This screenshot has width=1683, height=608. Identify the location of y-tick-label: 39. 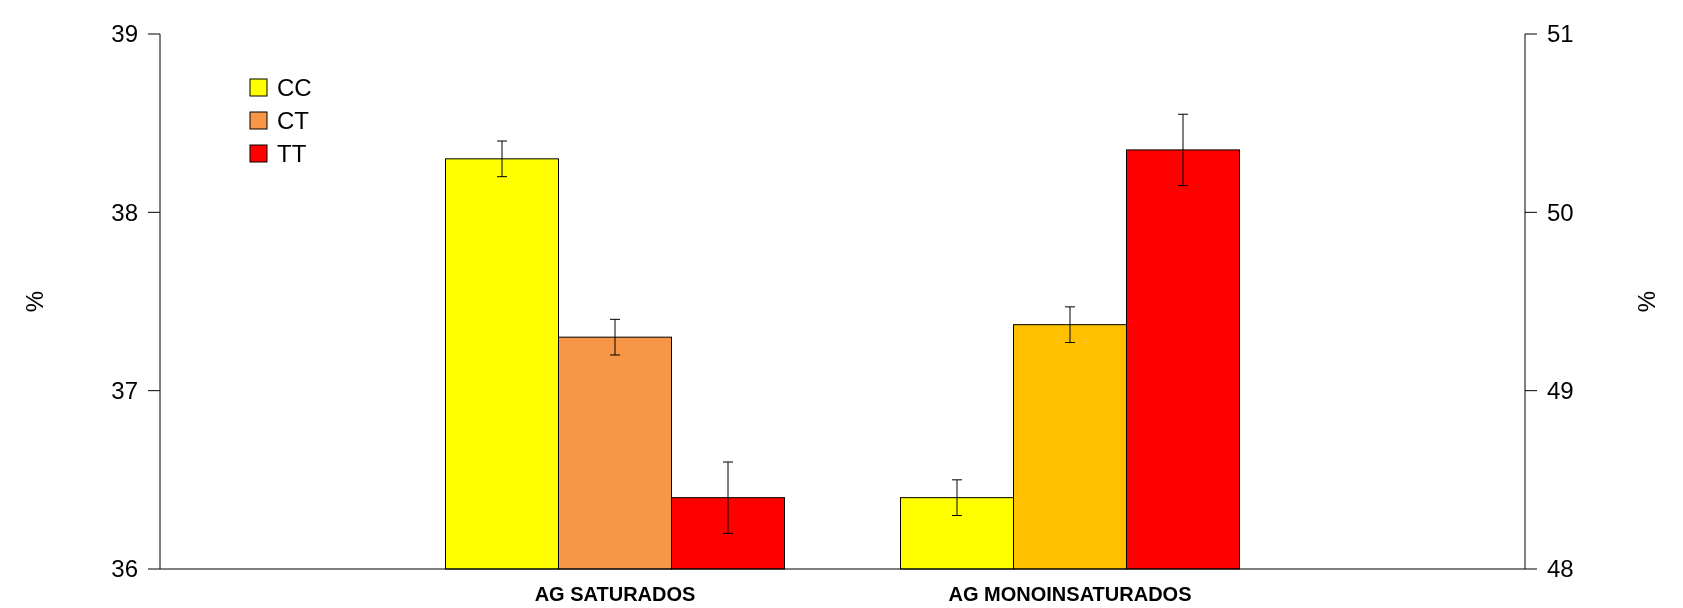
(124, 34).